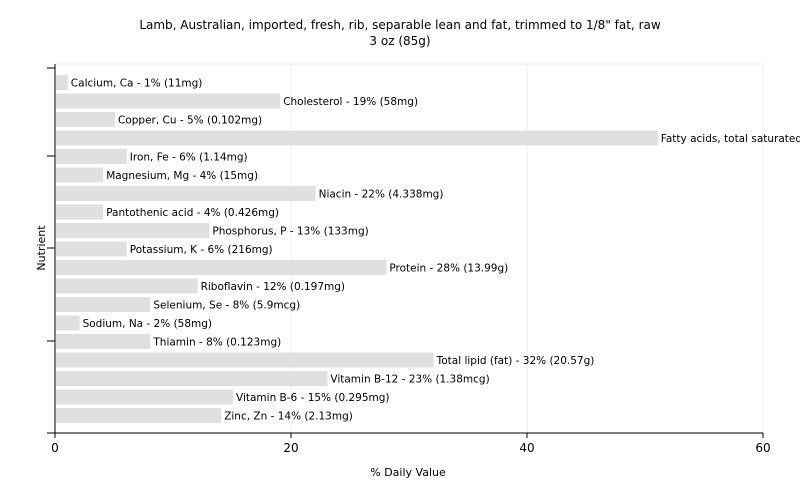 The image size is (800, 500). Describe the element at coordinates (290, 448) in the screenshot. I see `x-tick-label: 20` at that location.